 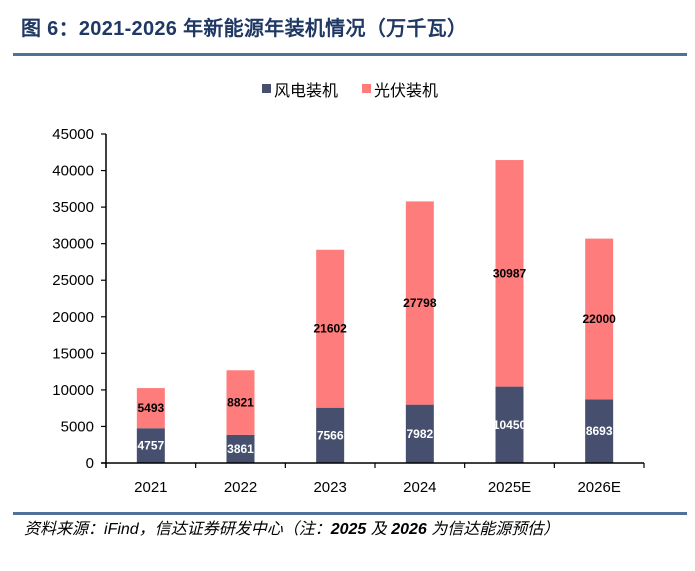 What do you see at coordinates (73, 390) in the screenshot?
I see `y-tick-label: 10000` at bounding box center [73, 390].